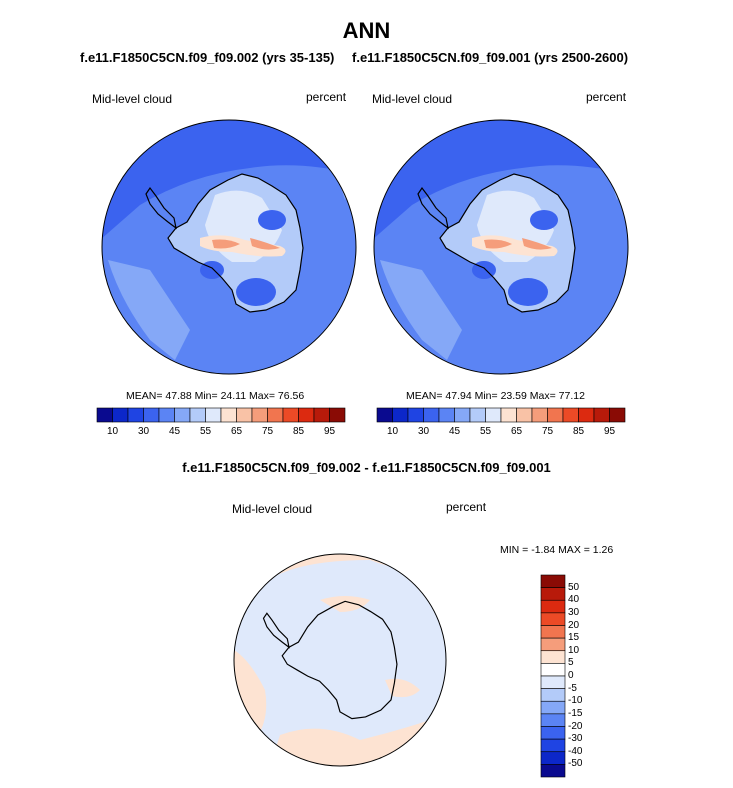  I want to click on colorbar-right-tick-label: 75, so click(547, 431).